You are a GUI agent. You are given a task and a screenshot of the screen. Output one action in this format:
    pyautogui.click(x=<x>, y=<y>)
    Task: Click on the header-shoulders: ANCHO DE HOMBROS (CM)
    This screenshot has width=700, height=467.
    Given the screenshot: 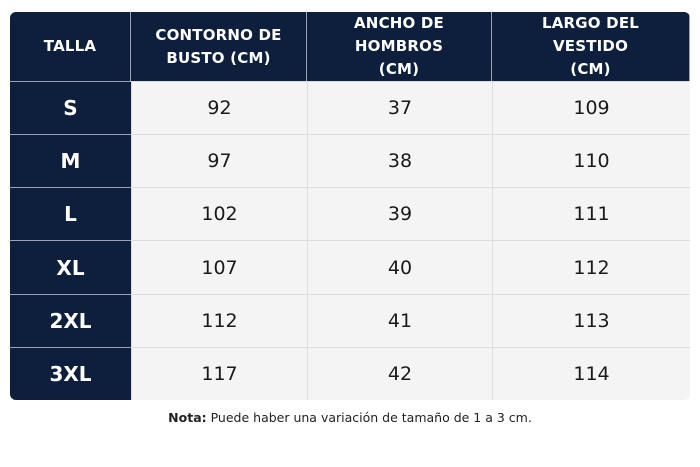 What is the action you would take?
    pyautogui.click(x=399, y=46)
    